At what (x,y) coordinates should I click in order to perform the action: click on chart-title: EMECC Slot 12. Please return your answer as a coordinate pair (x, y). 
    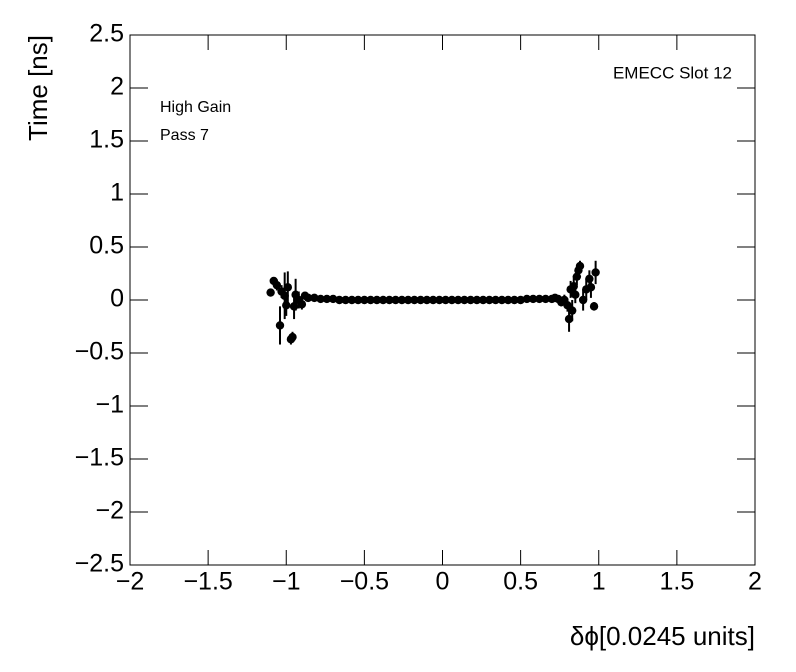
    Looking at the image, I should click on (672, 72).